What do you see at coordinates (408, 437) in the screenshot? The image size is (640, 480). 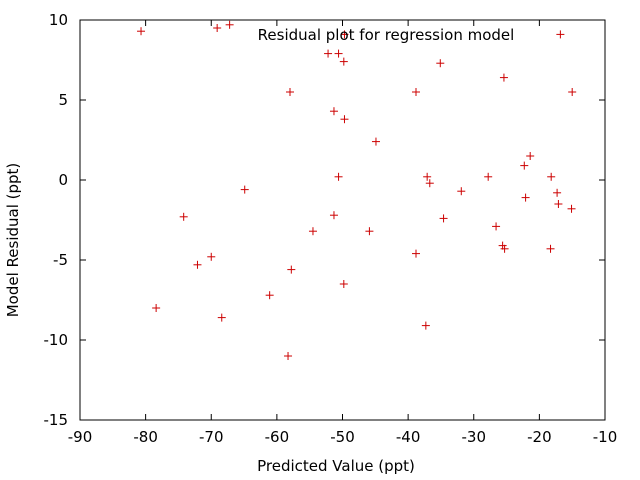 I see `x-tick-label: -40` at bounding box center [408, 437].